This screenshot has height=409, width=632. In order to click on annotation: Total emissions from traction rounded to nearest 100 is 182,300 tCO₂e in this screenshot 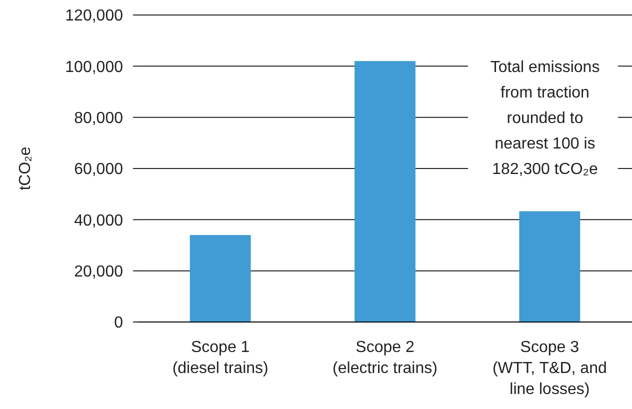, I will do `click(545, 118)`.